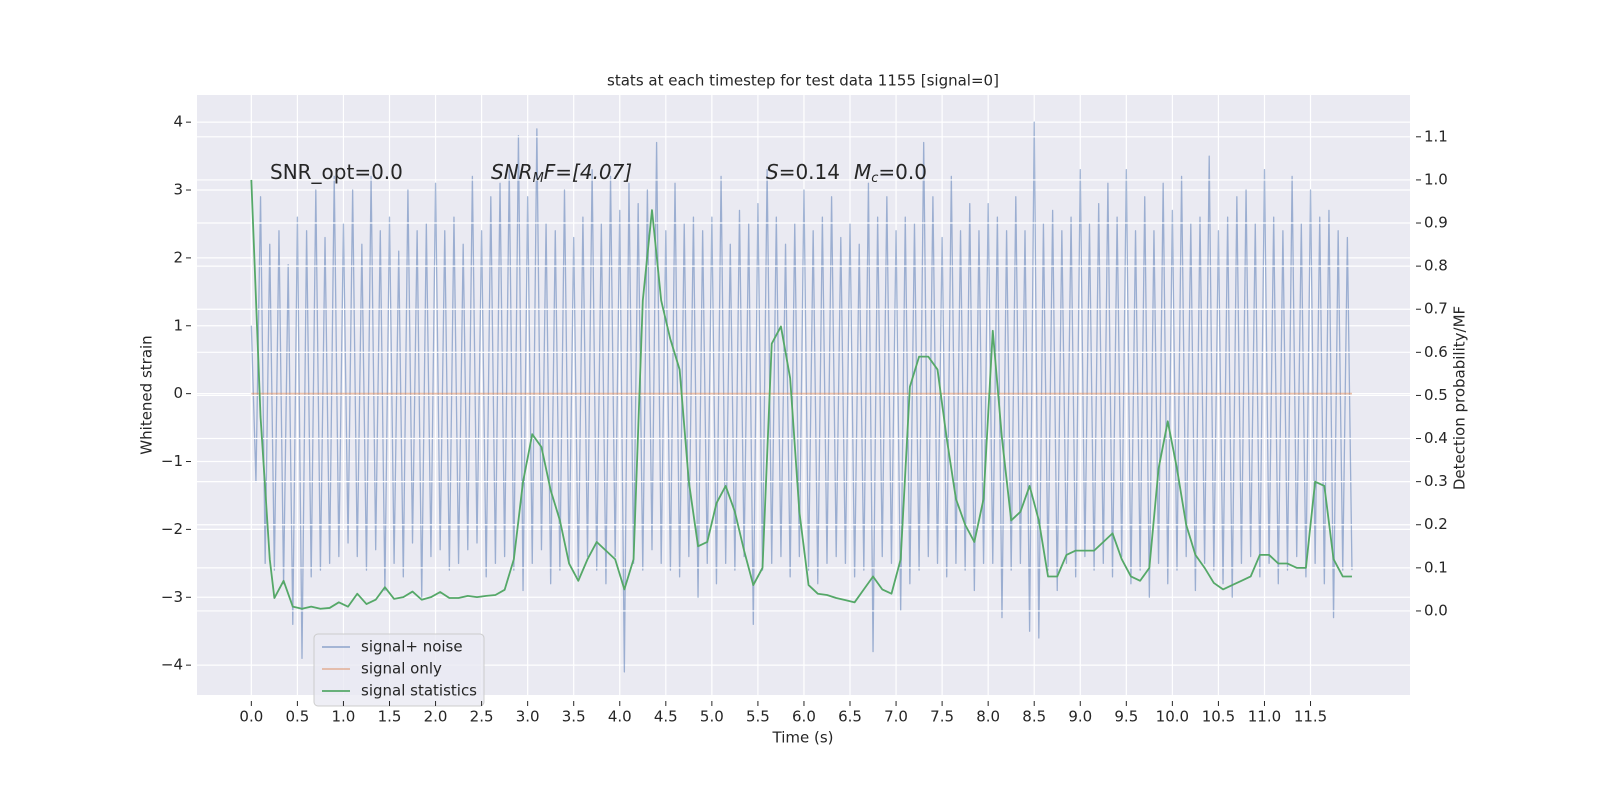 The width and height of the screenshot is (1600, 804). What do you see at coordinates (172, 665) in the screenshot?
I see `y-tick-label: −4` at bounding box center [172, 665].